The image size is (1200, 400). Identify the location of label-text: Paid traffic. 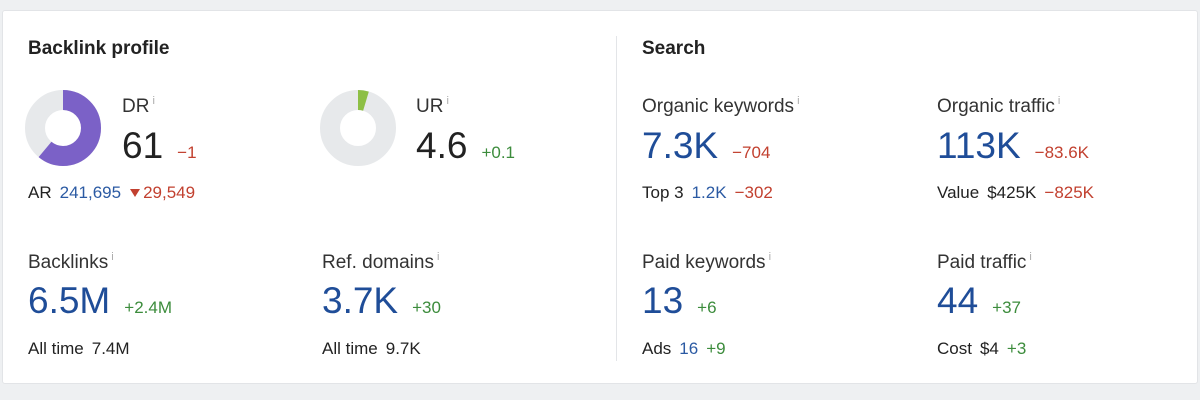
(982, 262).